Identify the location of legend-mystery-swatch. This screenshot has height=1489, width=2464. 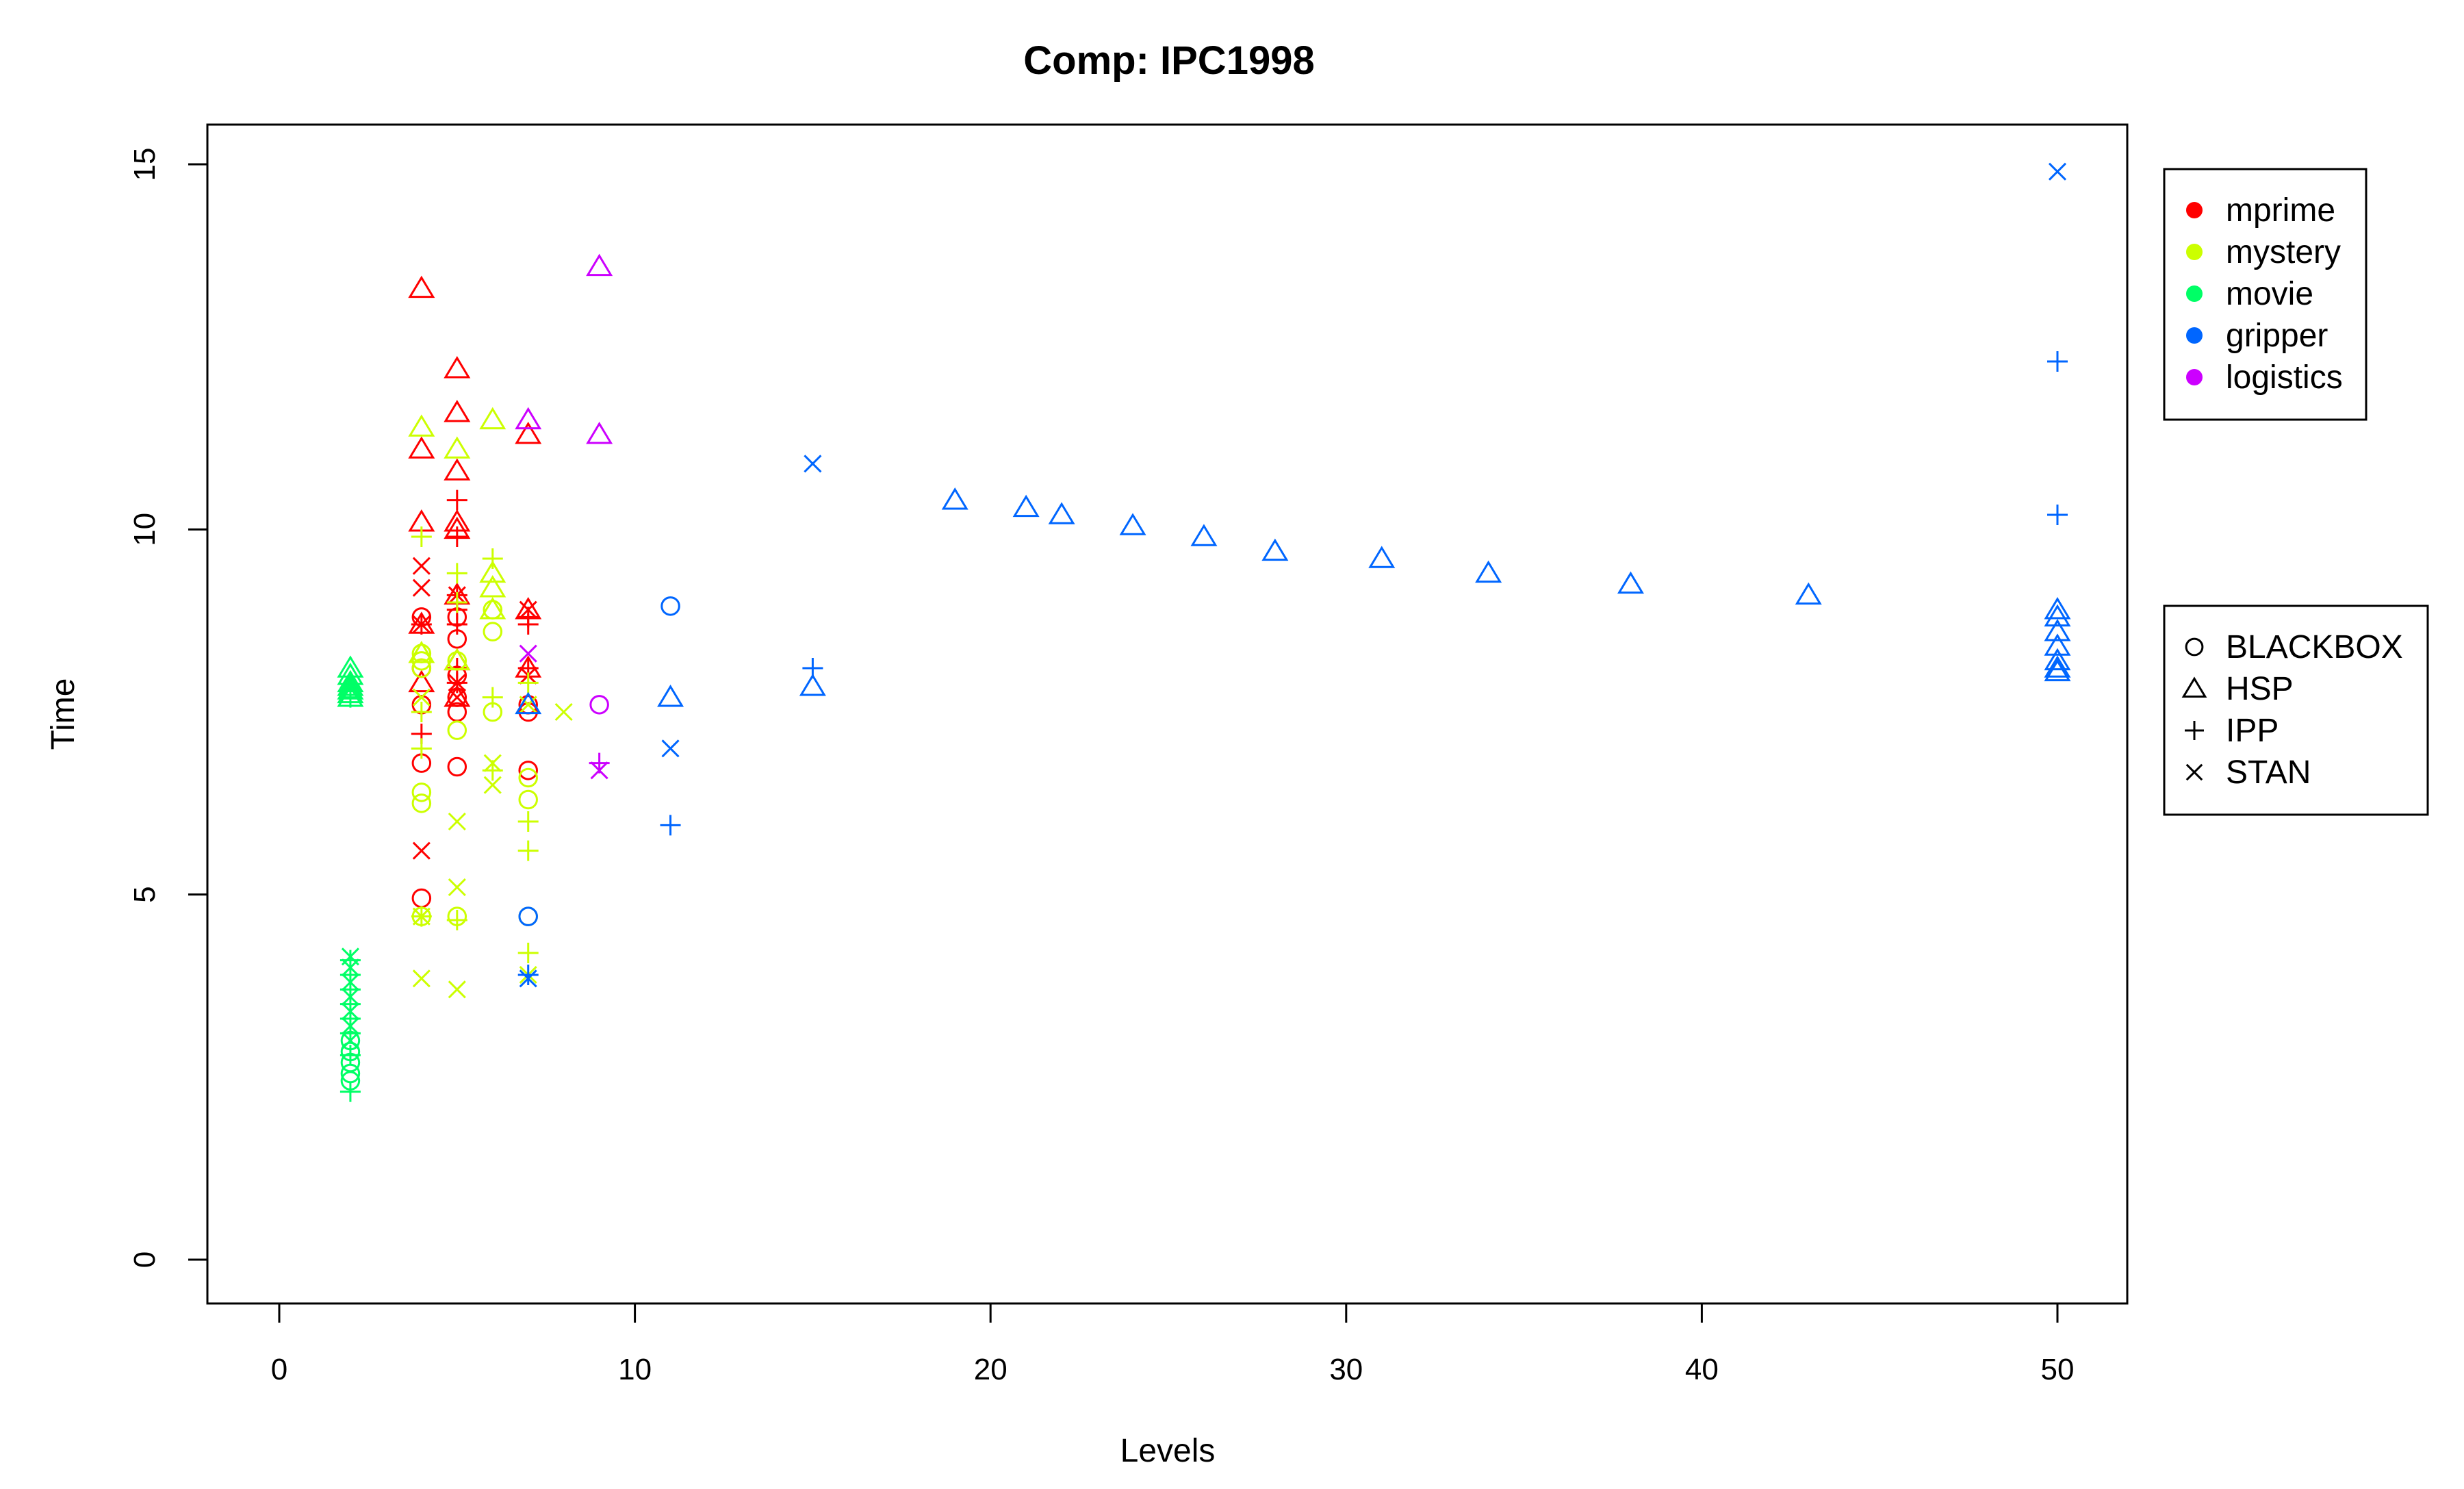
(2194, 252).